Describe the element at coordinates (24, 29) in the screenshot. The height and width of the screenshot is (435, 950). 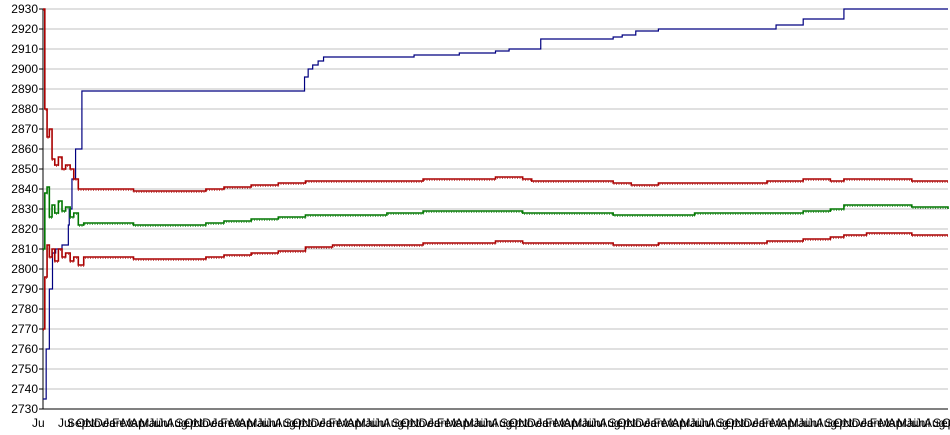
I see `y-tick-label: 2920` at that location.